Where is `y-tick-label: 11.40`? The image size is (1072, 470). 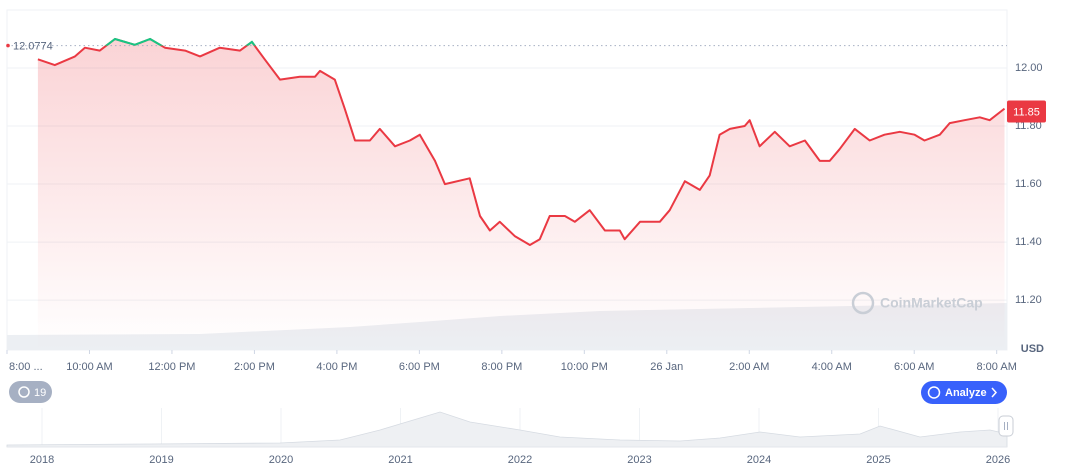
y-tick-label: 11.40 is located at coordinates (1028, 242).